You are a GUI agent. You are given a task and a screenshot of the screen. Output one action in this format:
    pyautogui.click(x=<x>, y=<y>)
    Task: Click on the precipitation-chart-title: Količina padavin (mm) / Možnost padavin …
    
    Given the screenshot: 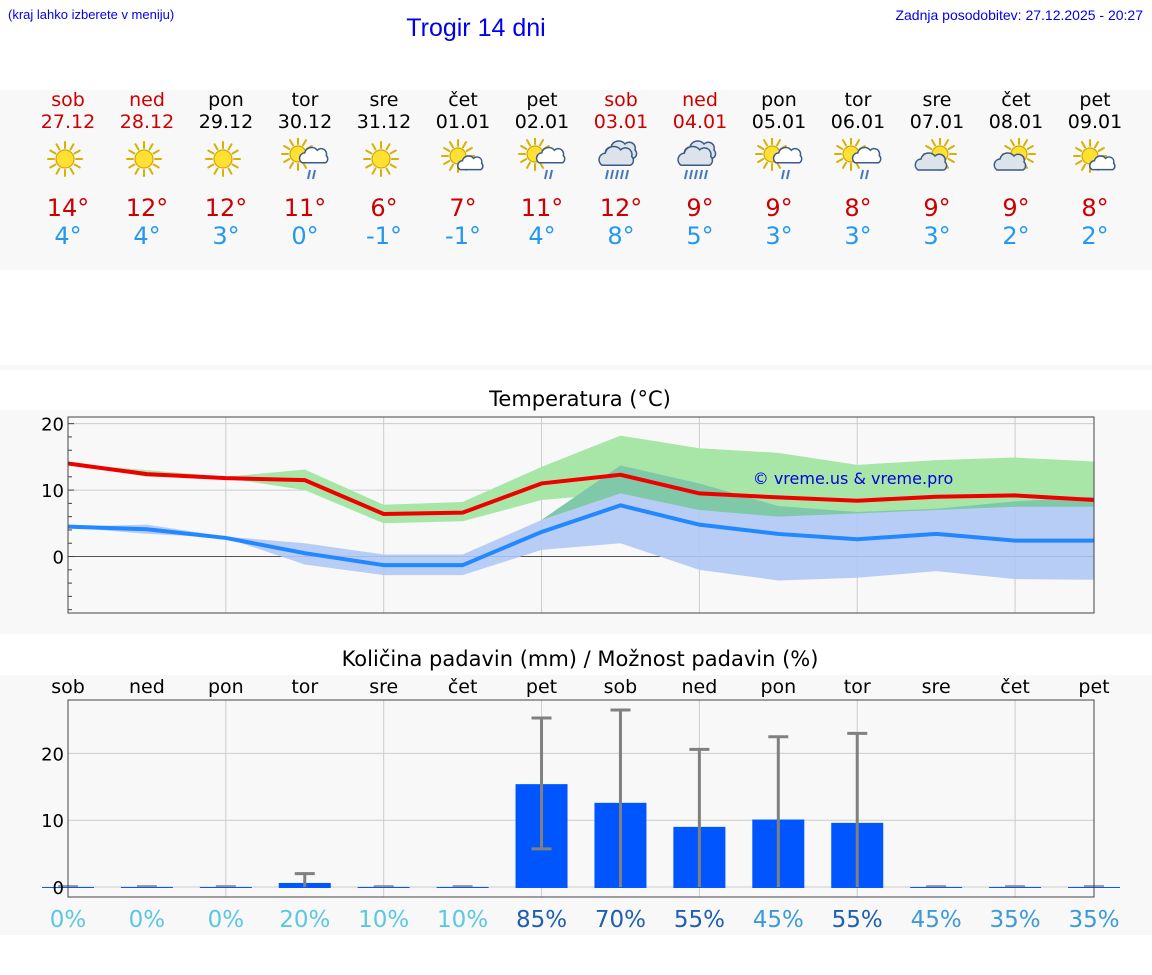 What is the action you would take?
    pyautogui.click(x=580, y=659)
    